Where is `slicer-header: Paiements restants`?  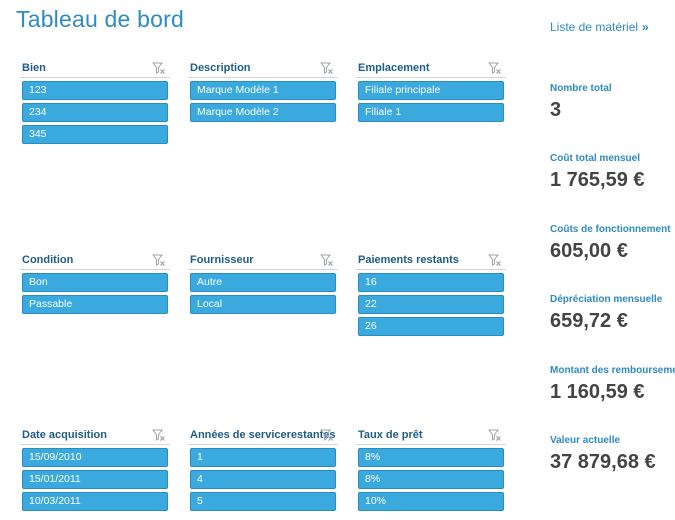 slicer-header: Paiements restants is located at coordinates (431, 261).